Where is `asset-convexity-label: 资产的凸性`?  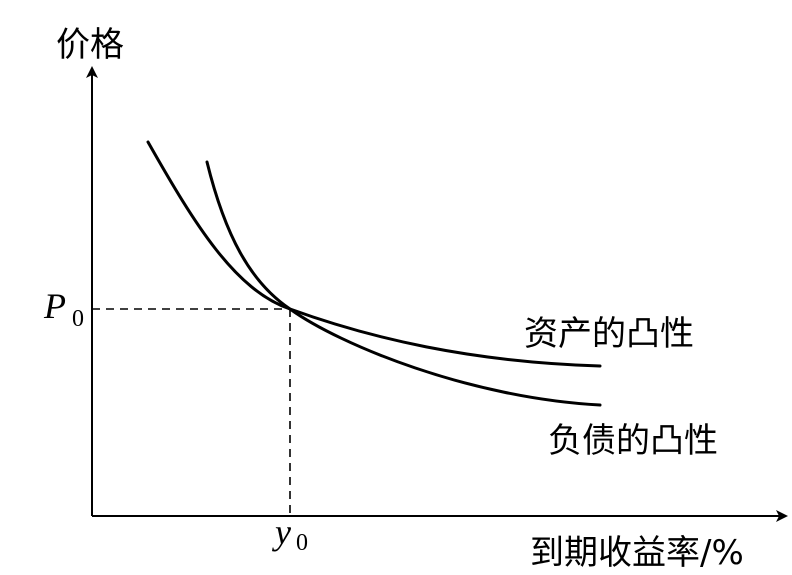 asset-convexity-label: 资产的凸性 is located at coordinates (609, 334).